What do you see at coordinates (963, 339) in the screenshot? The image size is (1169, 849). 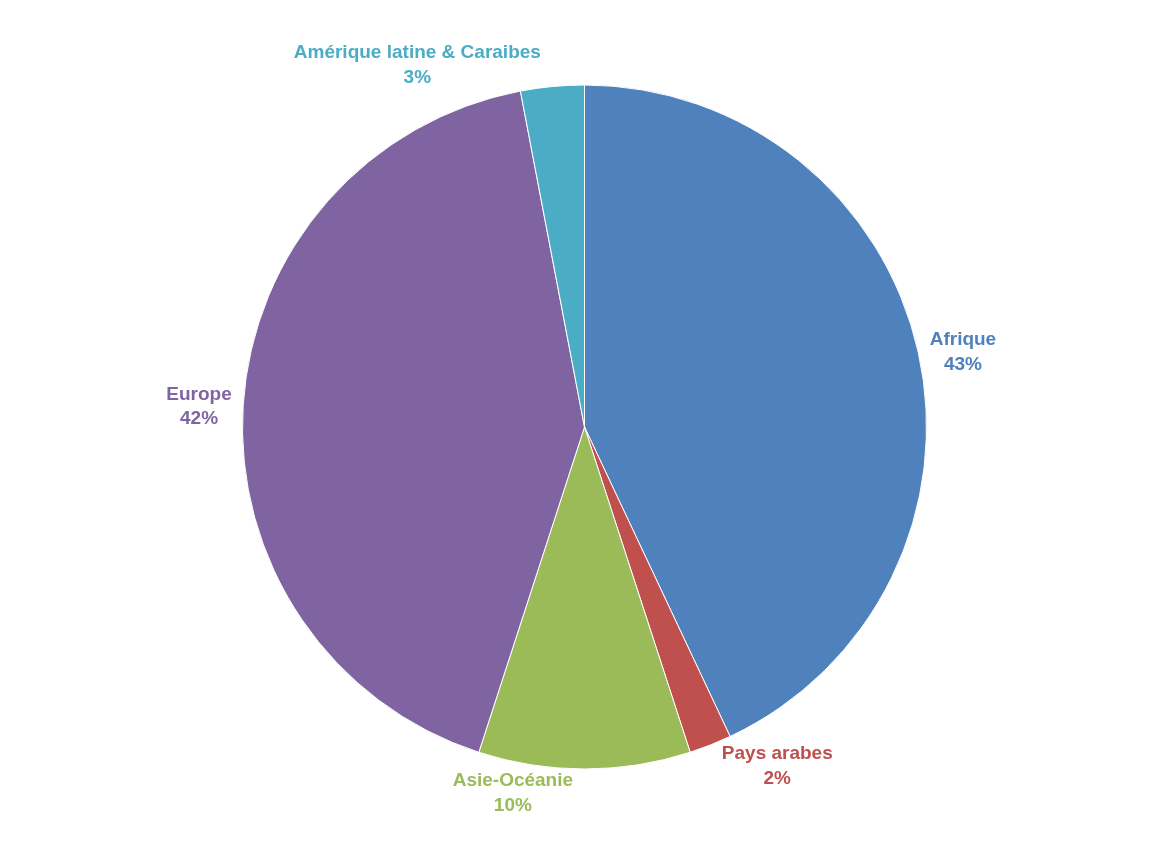 I see `slice-label: Afrique` at bounding box center [963, 339].